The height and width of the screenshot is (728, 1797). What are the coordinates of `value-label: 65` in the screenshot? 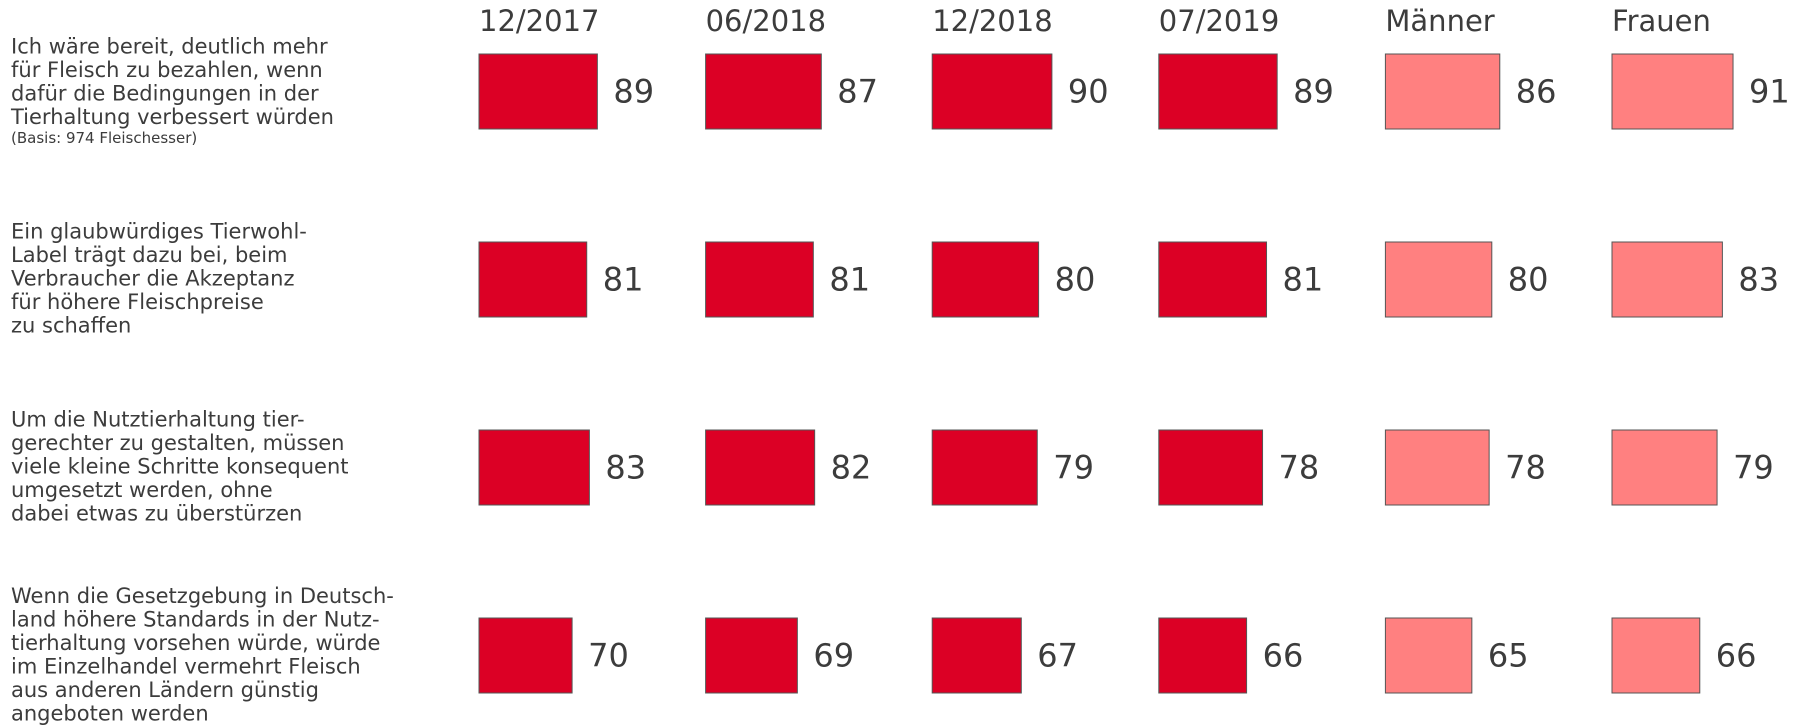 It's located at (1508, 656).